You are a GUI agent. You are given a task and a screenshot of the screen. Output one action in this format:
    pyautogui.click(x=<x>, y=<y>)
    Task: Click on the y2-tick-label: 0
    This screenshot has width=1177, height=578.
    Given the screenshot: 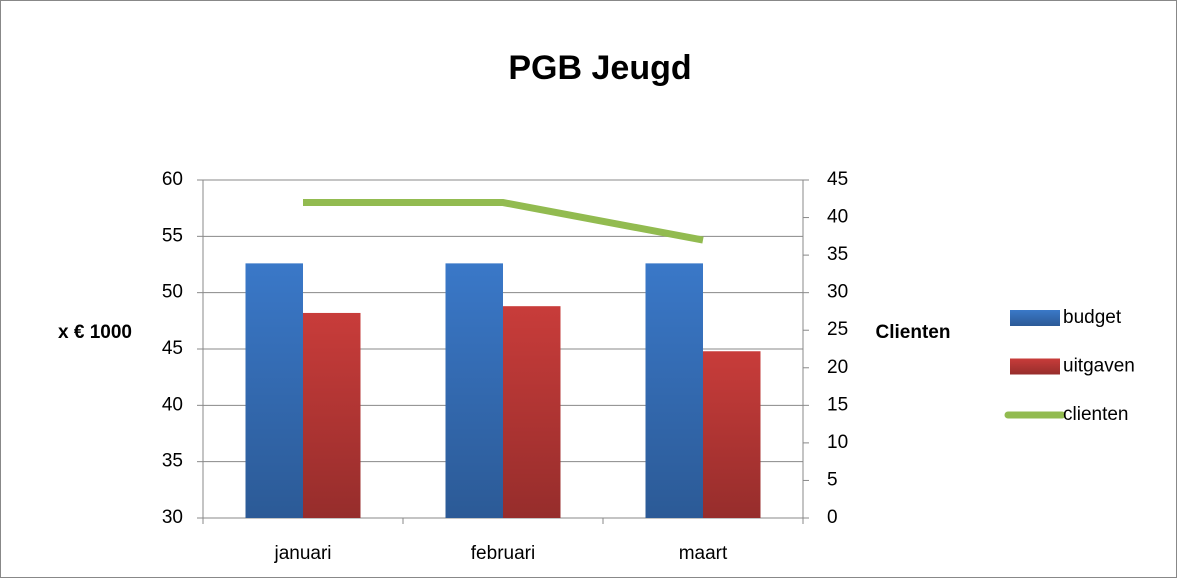 What is the action you would take?
    pyautogui.click(x=832, y=517)
    